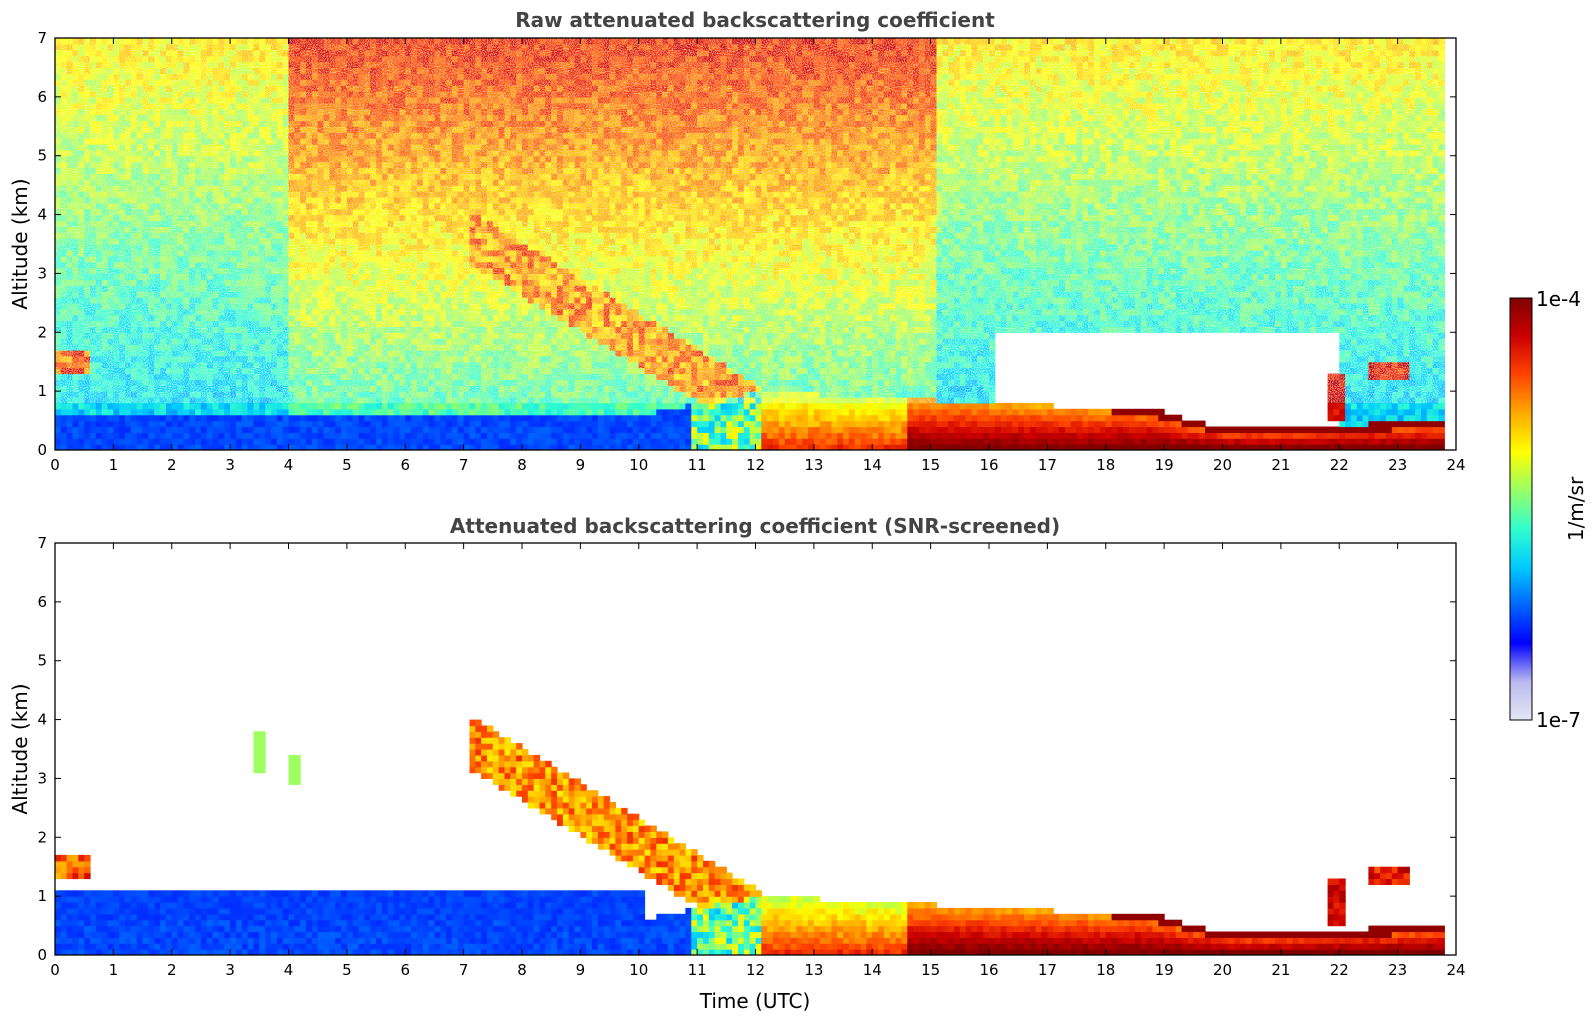 The image size is (1595, 1020). What do you see at coordinates (20, 243) in the screenshot?
I see `panel-raw-y-axis-label: Altitude (km)` at bounding box center [20, 243].